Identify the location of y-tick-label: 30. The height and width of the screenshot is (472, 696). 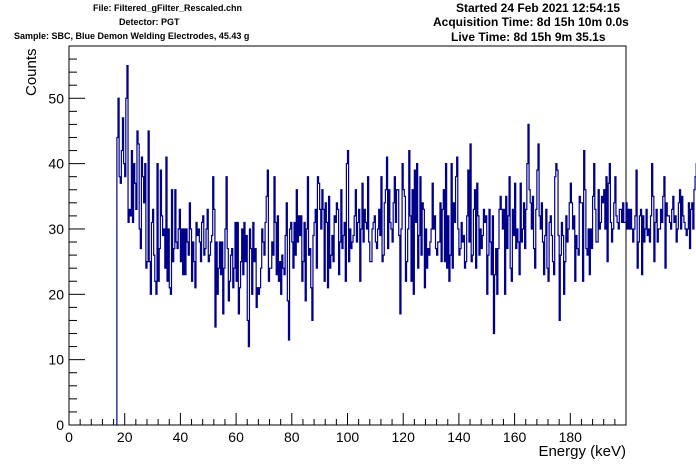
(56, 229).